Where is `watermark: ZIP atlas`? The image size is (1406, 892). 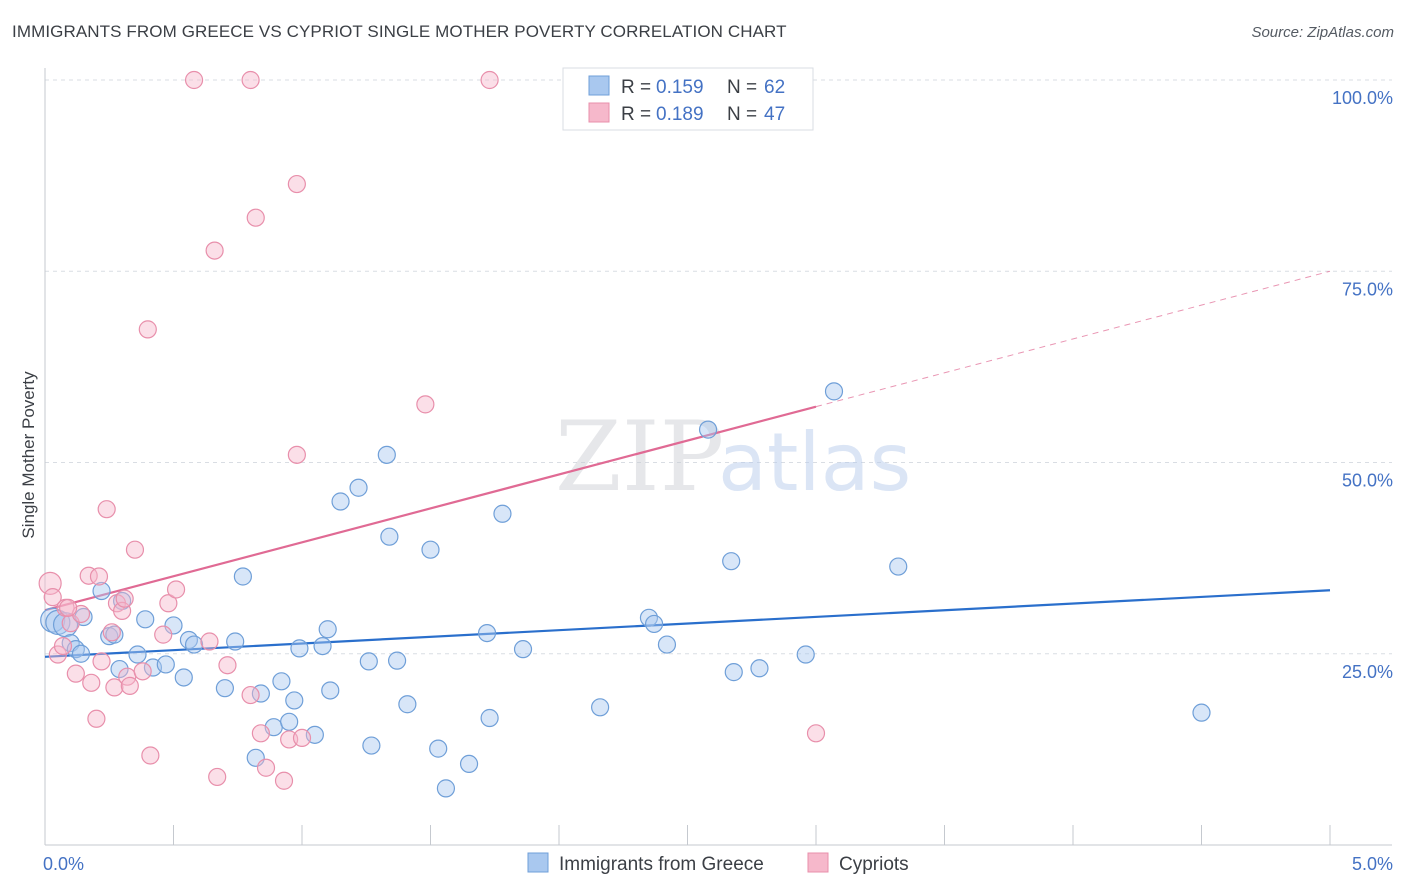
watermark: ZIP atlas is located at coordinates (733, 457).